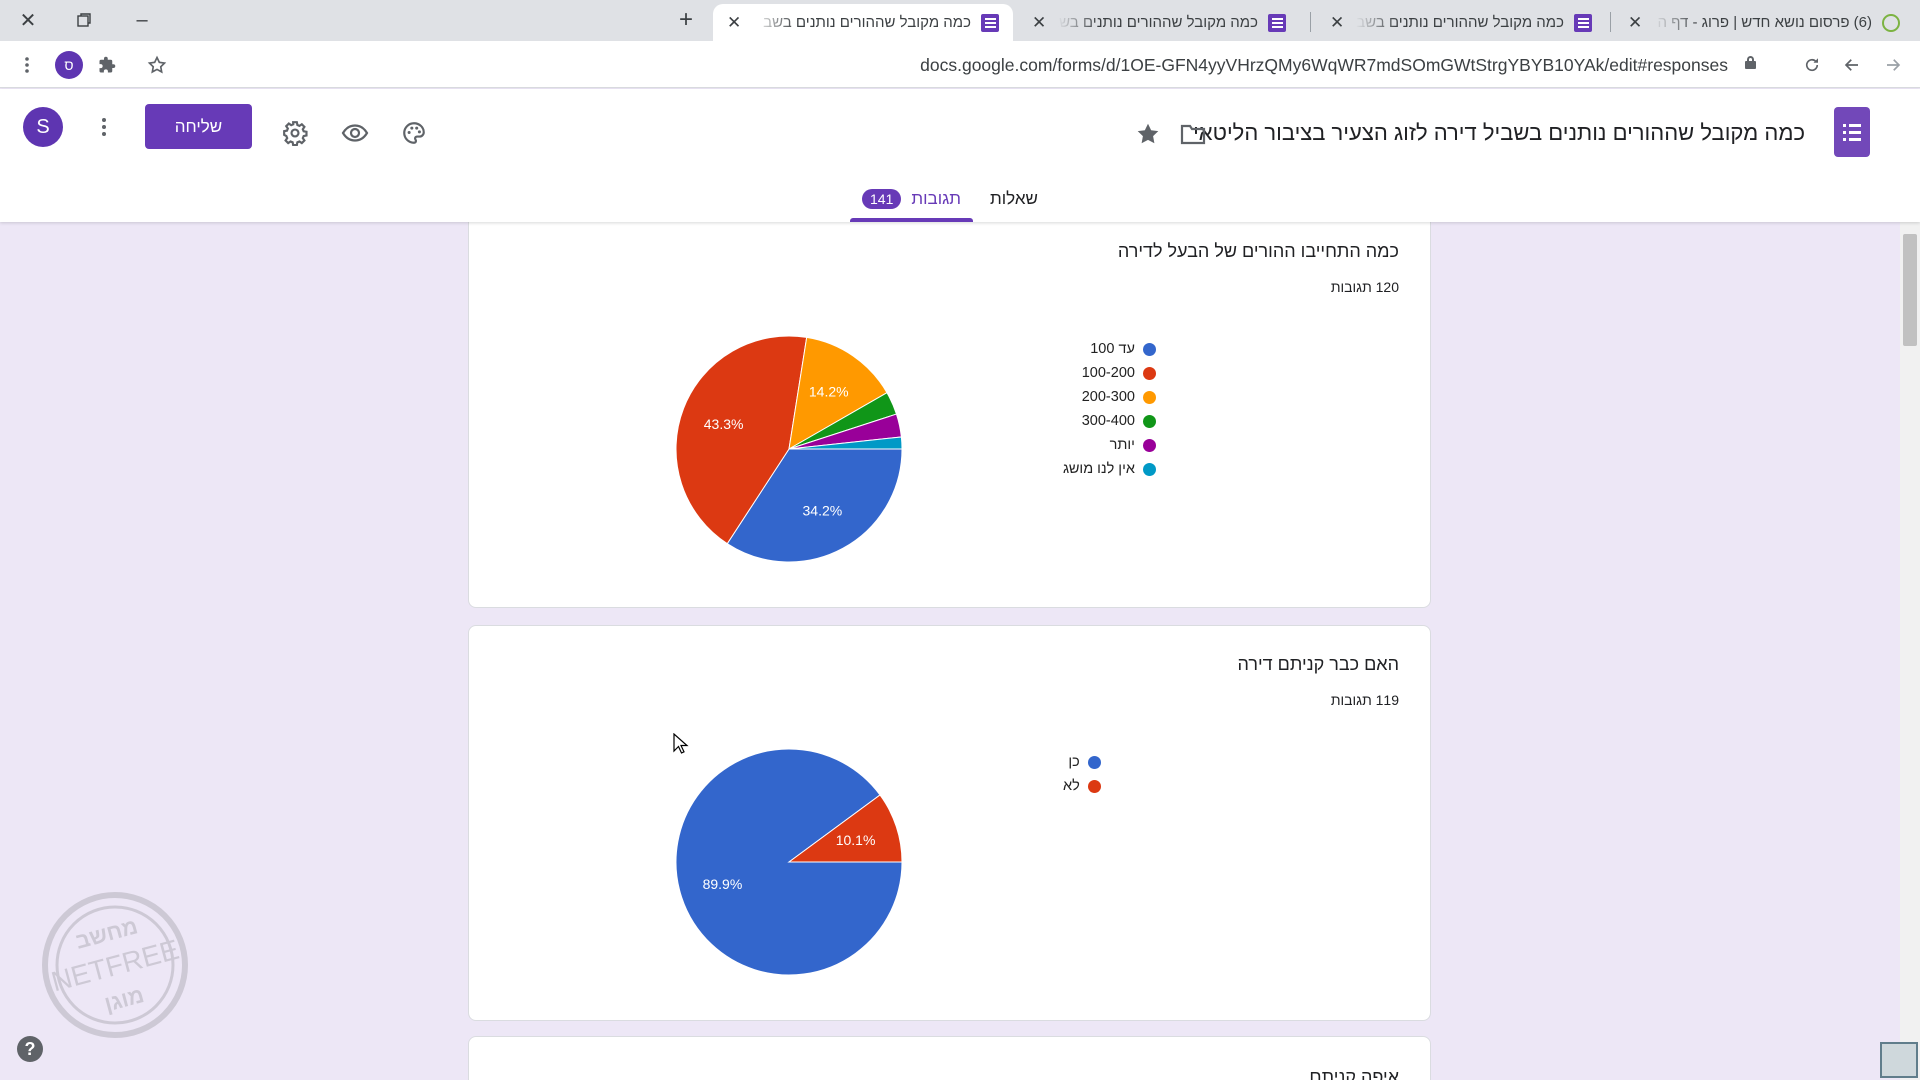 The width and height of the screenshot is (1920, 1080). I want to click on legend-label: יותר, so click(1122, 445).